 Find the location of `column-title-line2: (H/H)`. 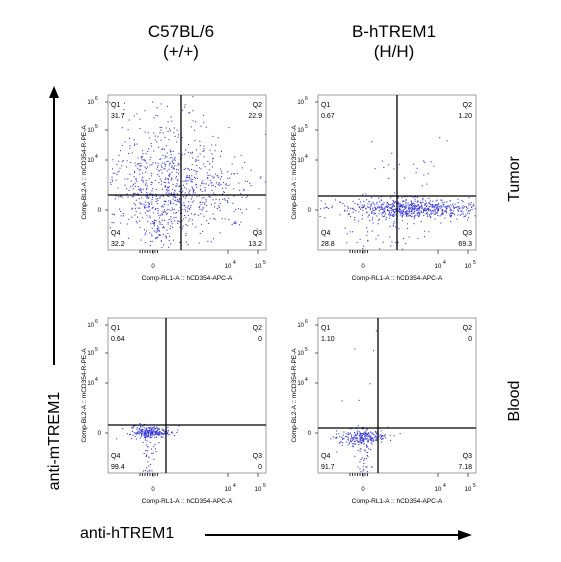

column-title-line2: (H/H) is located at coordinates (394, 51).